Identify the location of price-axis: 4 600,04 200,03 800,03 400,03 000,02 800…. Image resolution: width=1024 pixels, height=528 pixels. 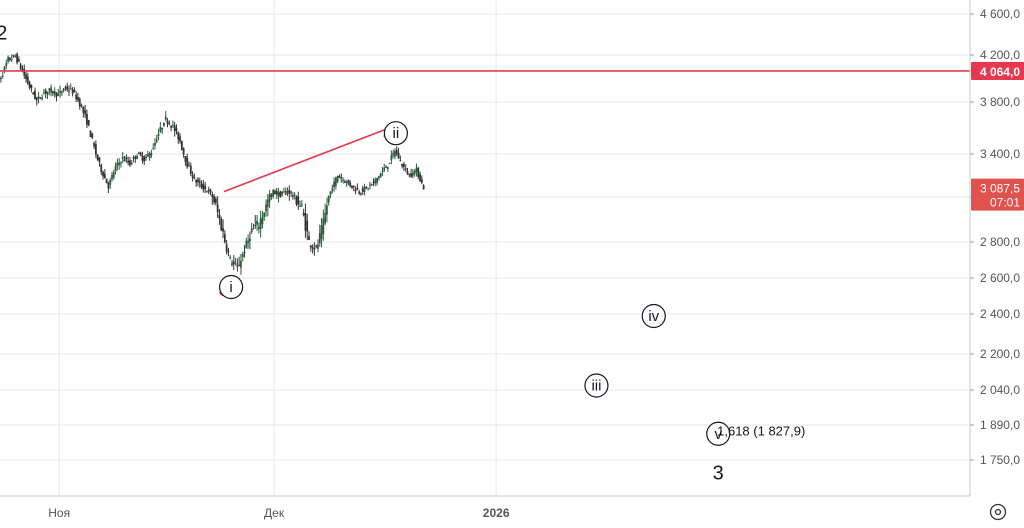
(997, 248).